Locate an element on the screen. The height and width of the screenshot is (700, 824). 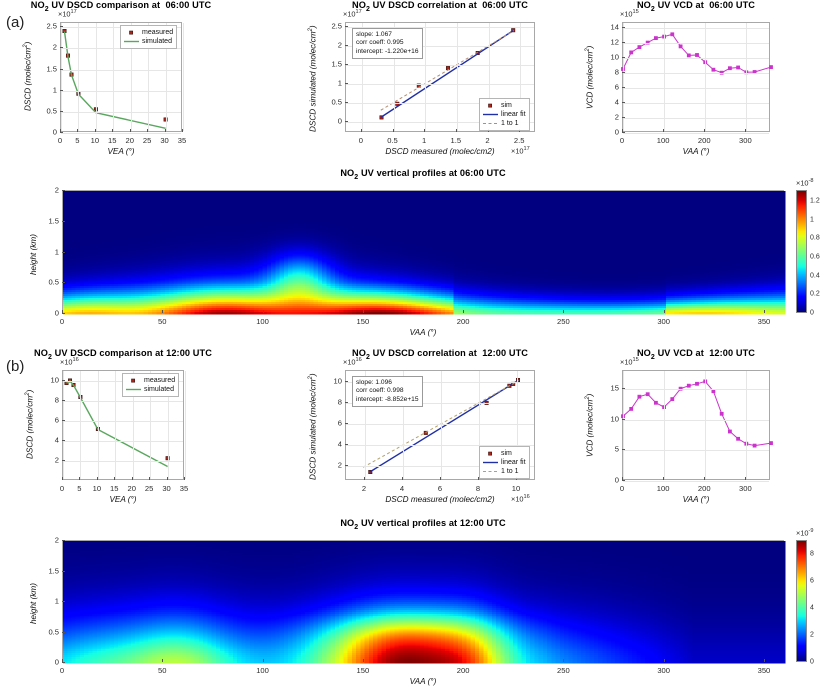
series-line-vcd is located at coordinates (697, 413).